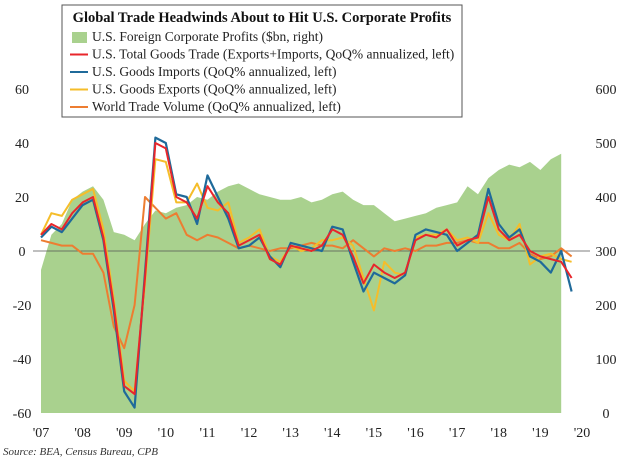 The width and height of the screenshot is (630, 460). I want to click on x-tick-label: '10, so click(166, 433).